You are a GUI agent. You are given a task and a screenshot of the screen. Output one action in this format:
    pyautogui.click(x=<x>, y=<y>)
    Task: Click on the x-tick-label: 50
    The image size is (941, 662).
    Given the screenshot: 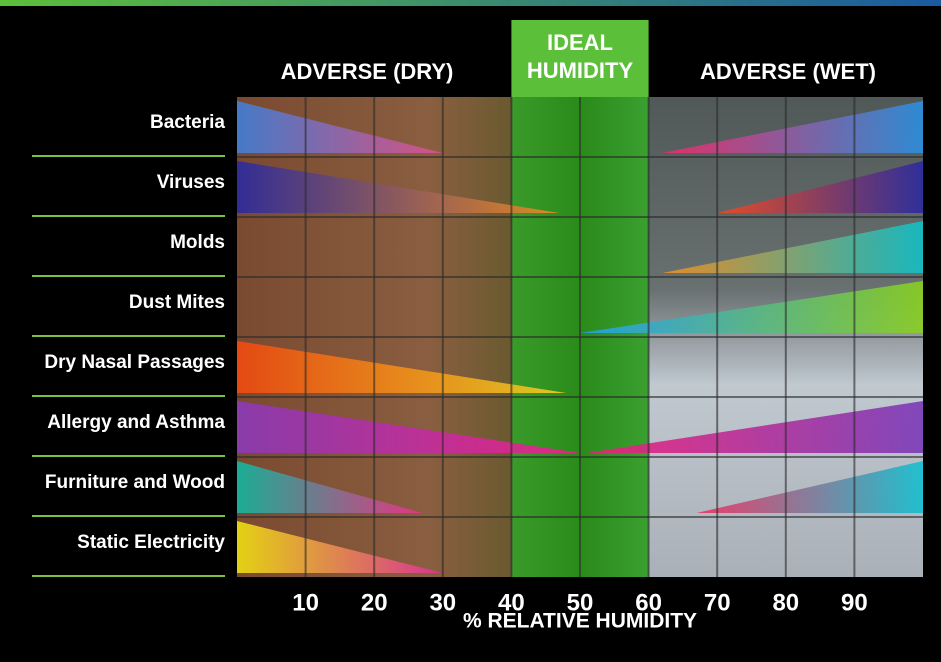 What is the action you would take?
    pyautogui.click(x=580, y=602)
    